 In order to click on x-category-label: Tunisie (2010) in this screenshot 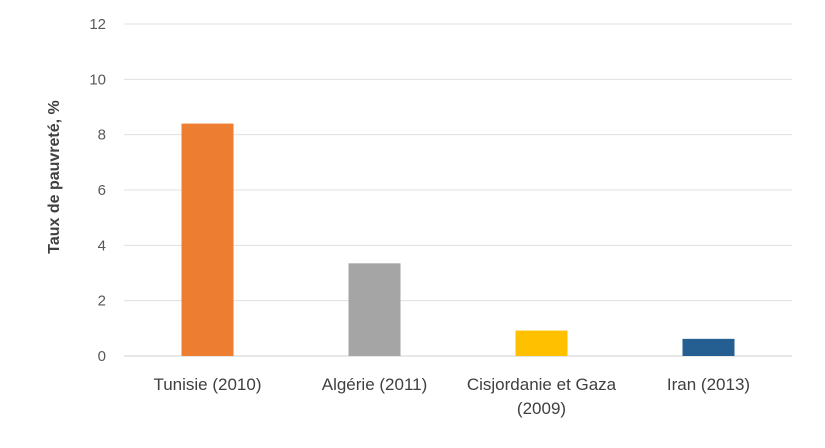, I will do `click(207, 384)`.